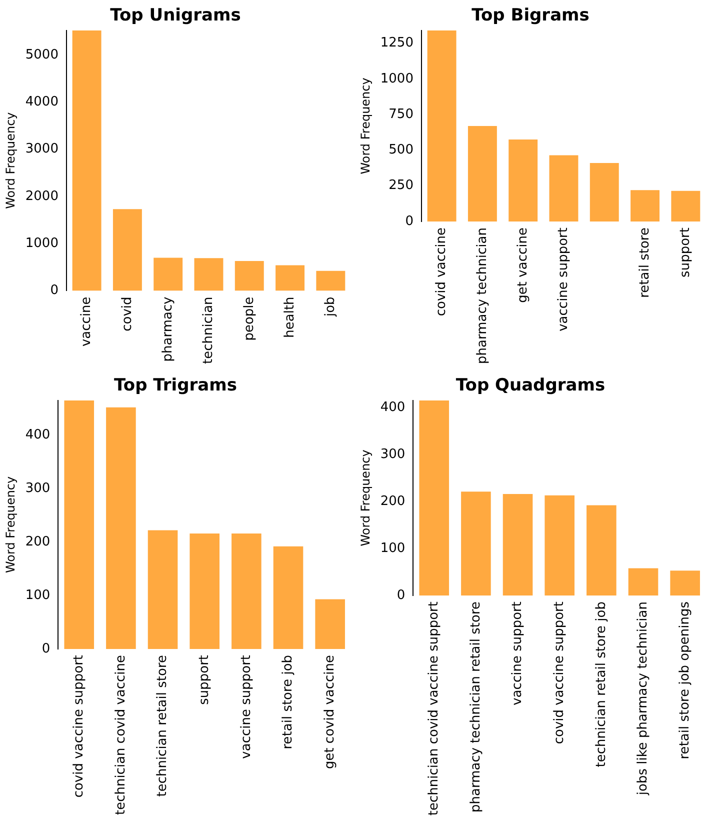  Describe the element at coordinates (86, 321) in the screenshot. I see `x-tick-label: vaccine` at that location.